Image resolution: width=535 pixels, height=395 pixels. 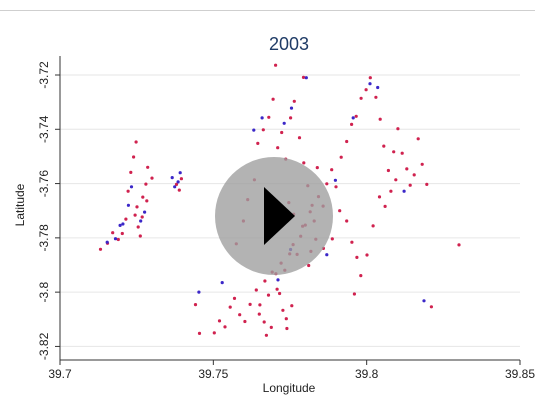 What do you see at coordinates (520, 374) in the screenshot?
I see `x-tick-label: 39.85` at bounding box center [520, 374].